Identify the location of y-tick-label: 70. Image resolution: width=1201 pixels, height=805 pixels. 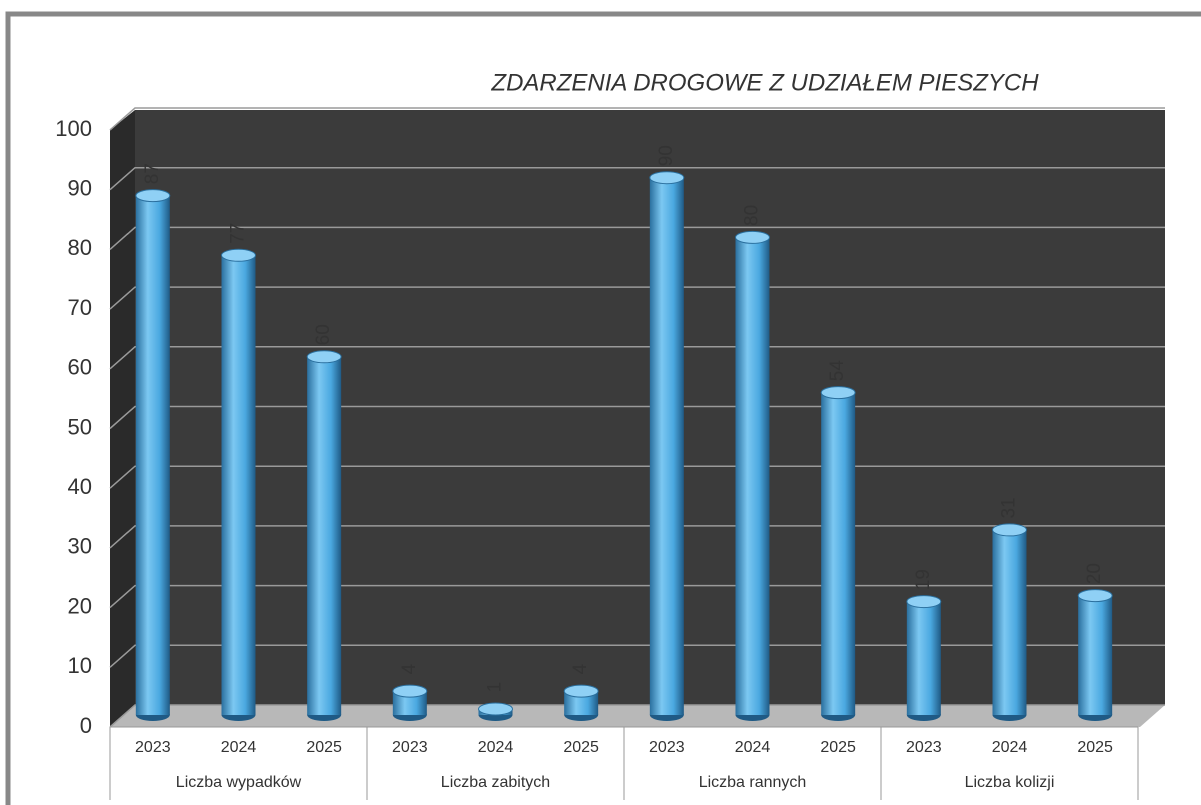
(80, 307).